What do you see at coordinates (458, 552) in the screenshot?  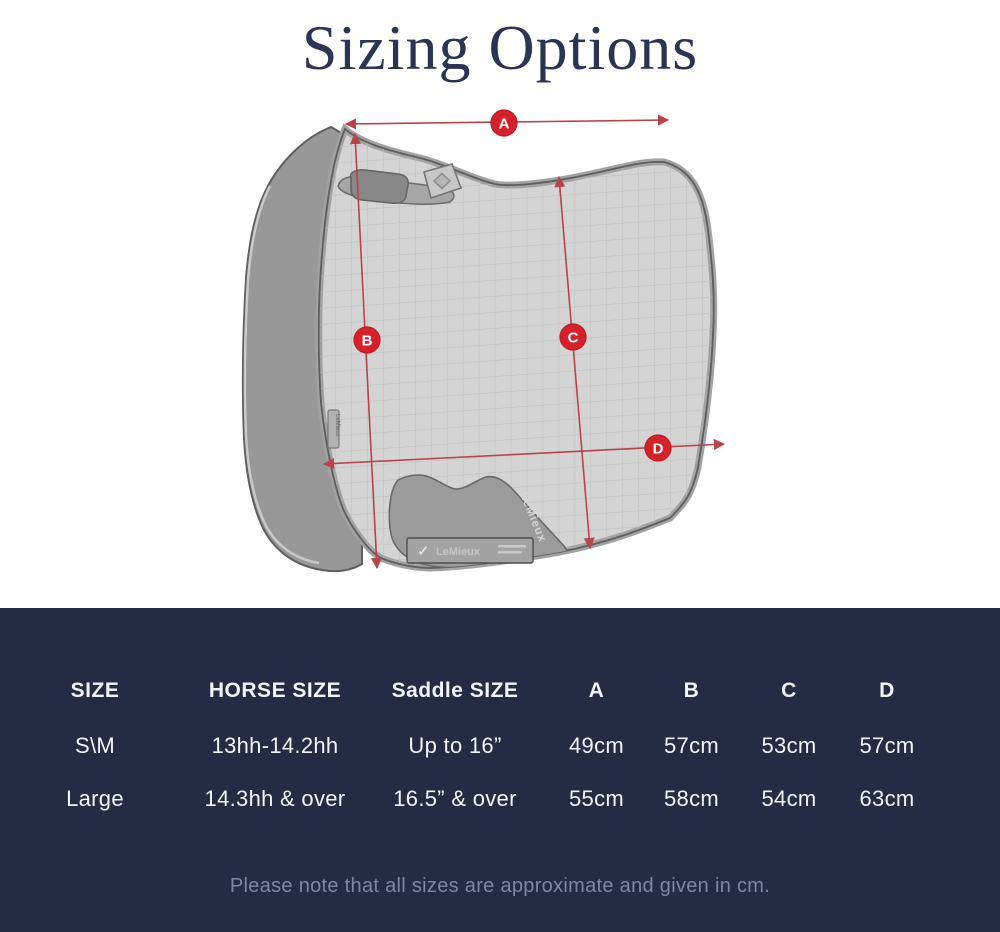 I see `label-brand-text: LeMieux` at bounding box center [458, 552].